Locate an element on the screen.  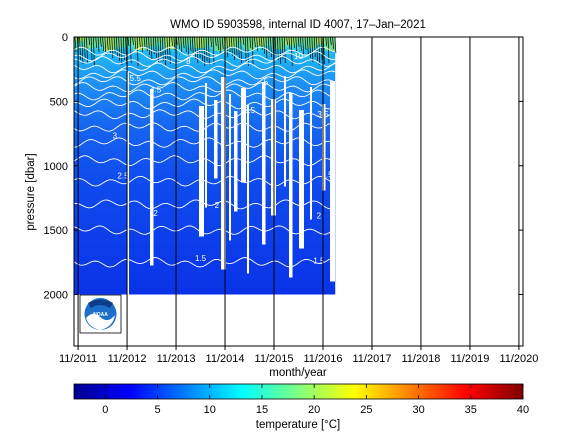
y-tick-label: 0 is located at coordinates (65, 38).